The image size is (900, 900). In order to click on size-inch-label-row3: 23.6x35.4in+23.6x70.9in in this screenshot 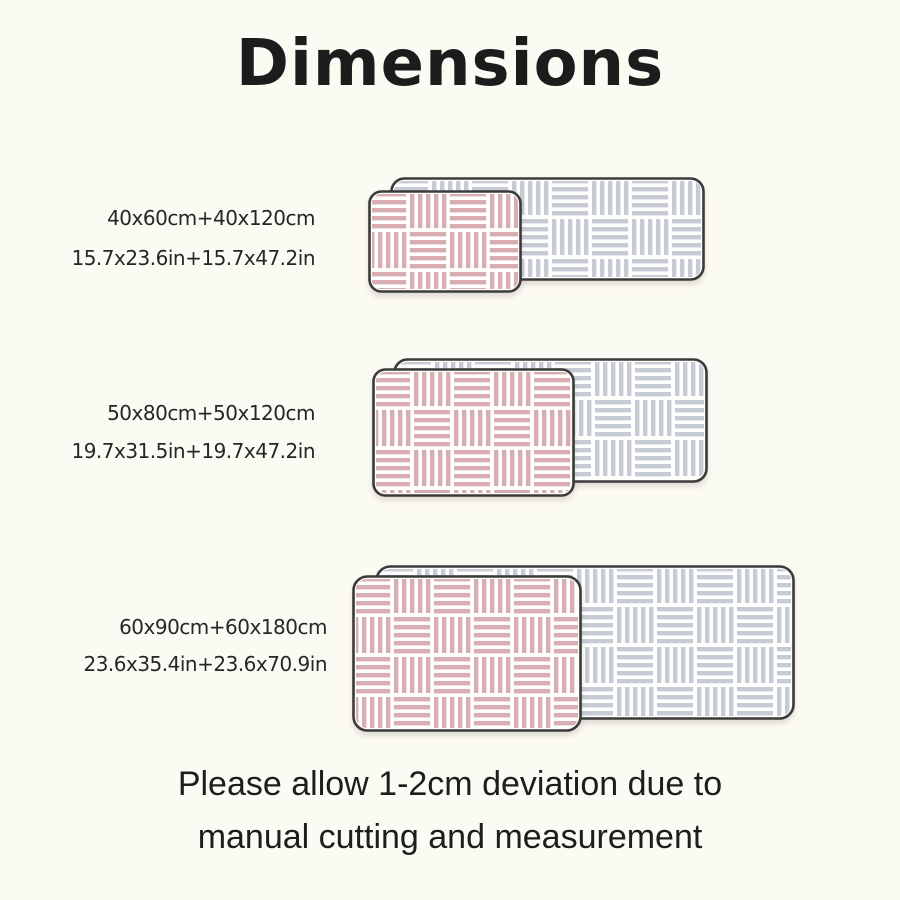, I will do `click(205, 664)`.